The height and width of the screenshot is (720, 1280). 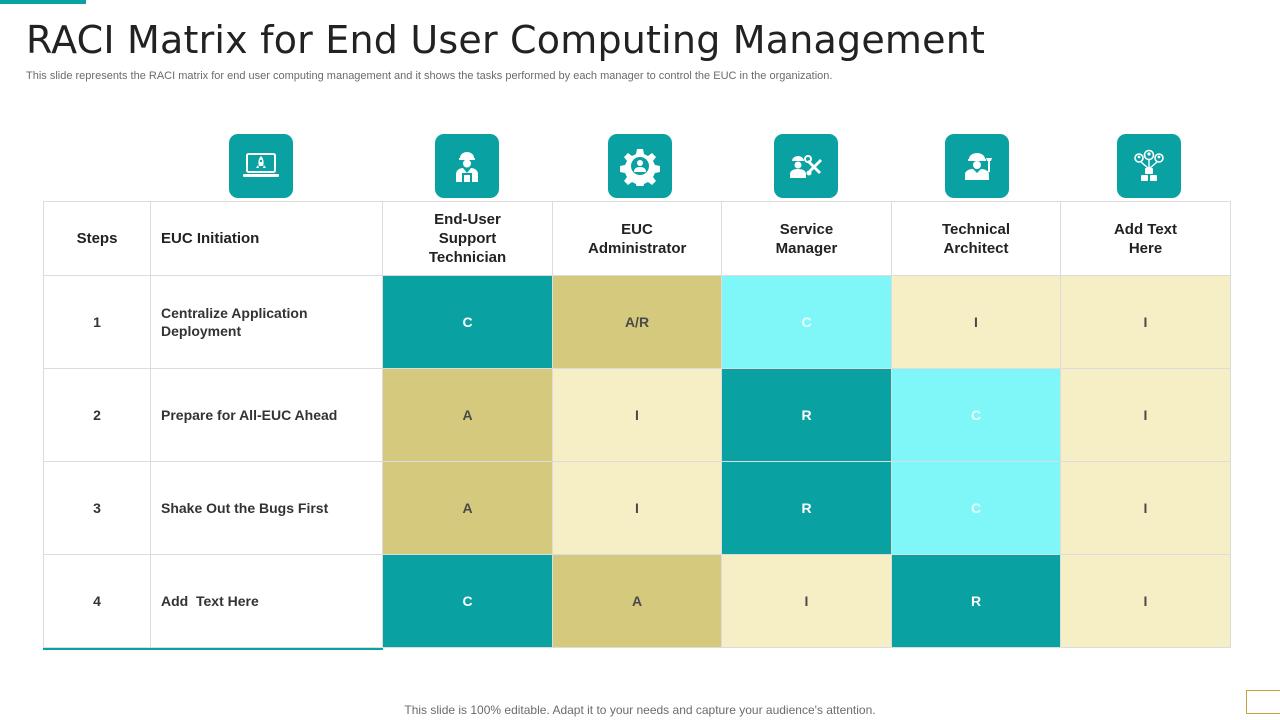 I want to click on corner-decoration, so click(x=1263, y=702).